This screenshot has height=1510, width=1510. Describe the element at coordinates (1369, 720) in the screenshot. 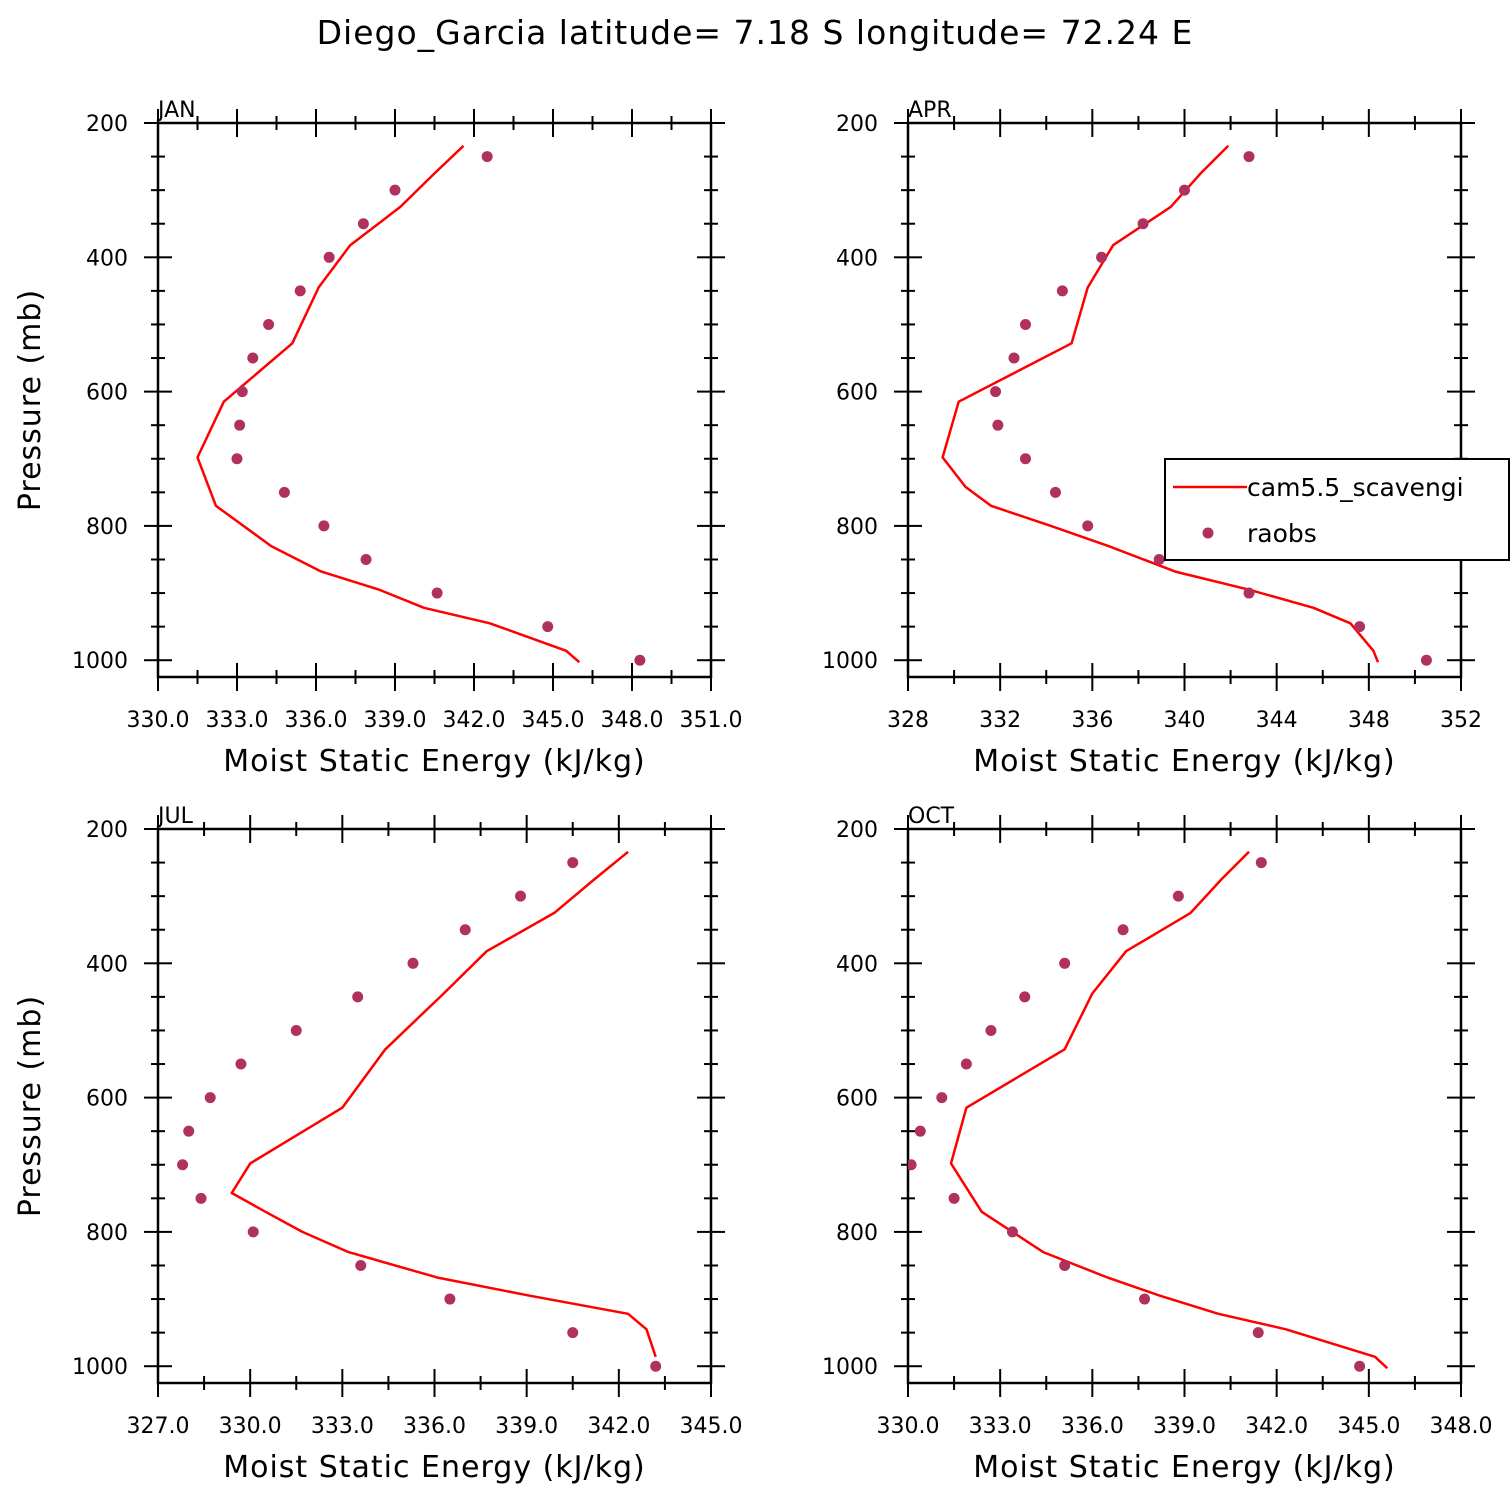

I see `xtick-label: 348` at that location.